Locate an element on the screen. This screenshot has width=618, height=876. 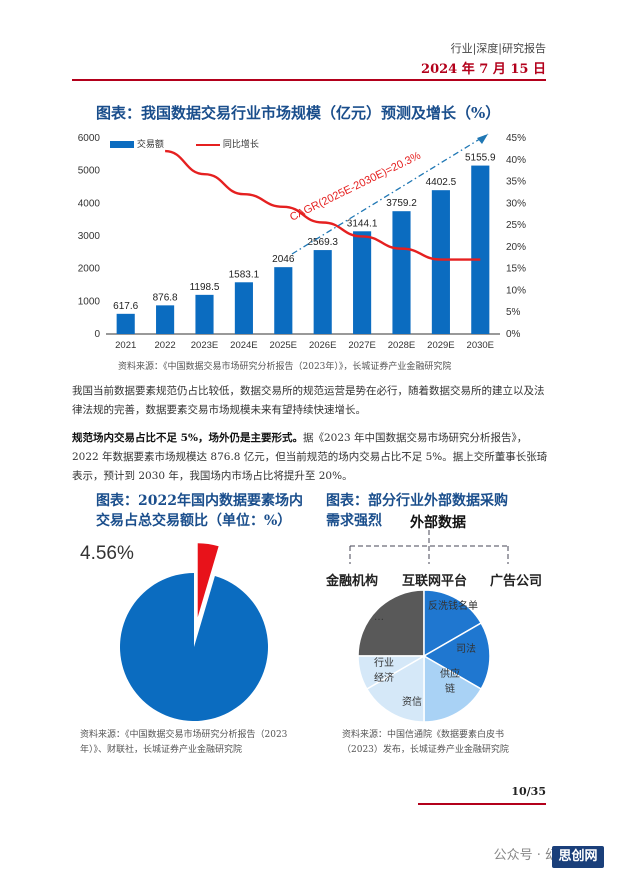
wheel-segment-aml is located at coordinates (453, 623).